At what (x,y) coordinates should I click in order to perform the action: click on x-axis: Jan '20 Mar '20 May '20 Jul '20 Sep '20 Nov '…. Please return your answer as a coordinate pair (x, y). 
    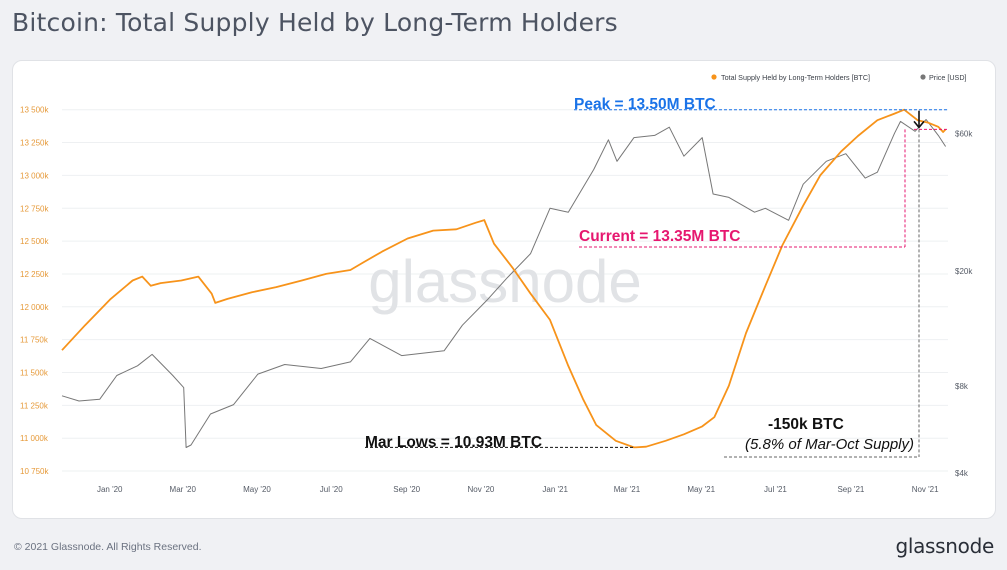
    Looking at the image, I should click on (518, 489).